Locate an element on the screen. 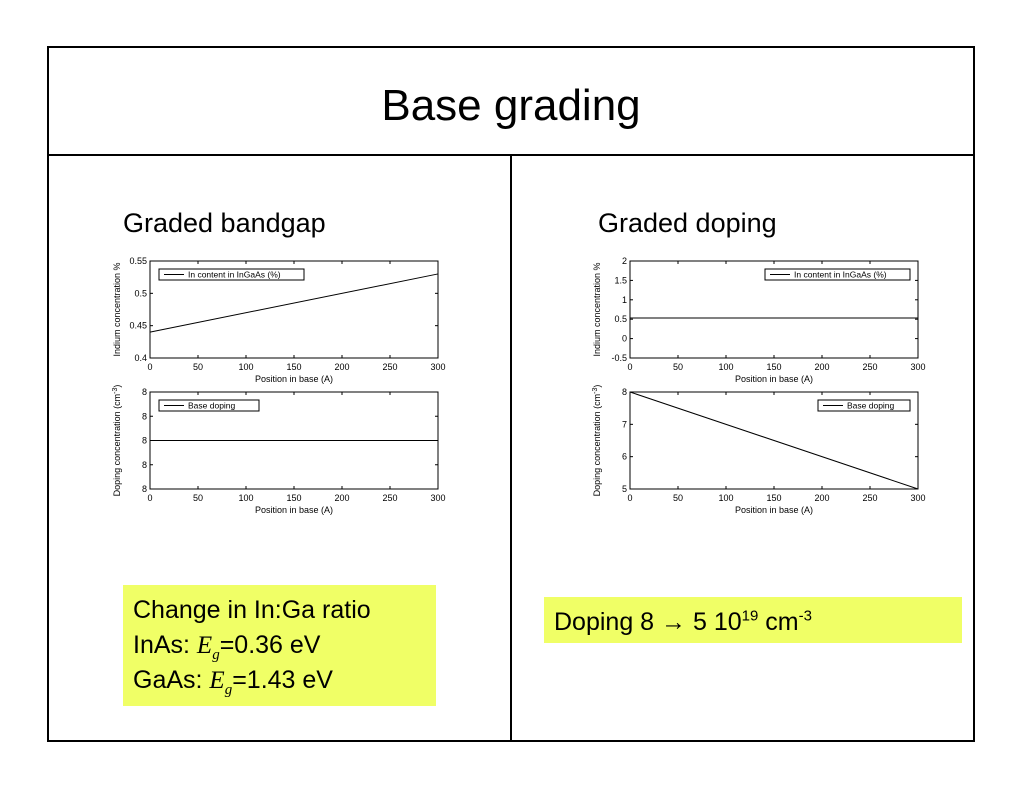  y-axis-label: Doping concentration (cm-3) is located at coordinates (117, 441).